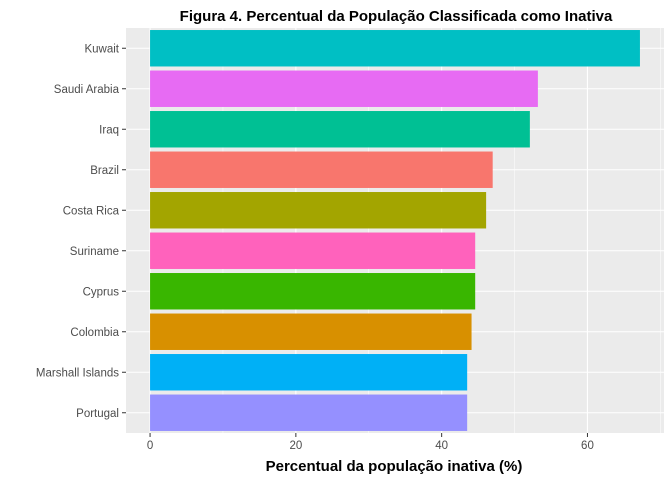 The image size is (672, 480). I want to click on bar-brazil, so click(321, 169).